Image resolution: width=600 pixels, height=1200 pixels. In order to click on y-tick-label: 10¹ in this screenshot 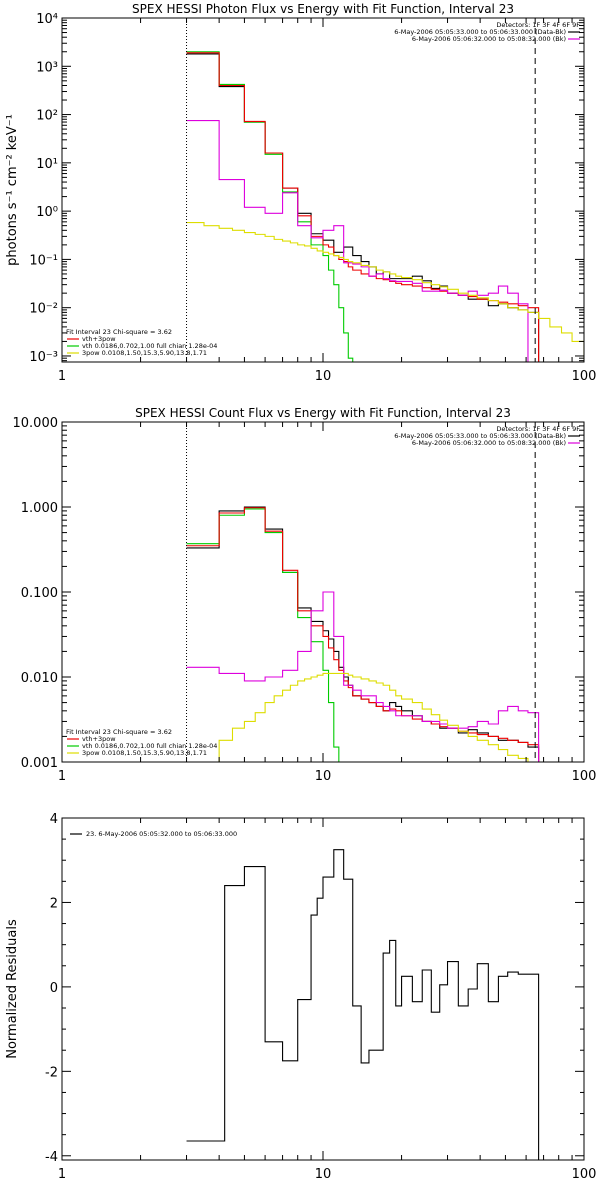, I will do `click(47, 164)`.